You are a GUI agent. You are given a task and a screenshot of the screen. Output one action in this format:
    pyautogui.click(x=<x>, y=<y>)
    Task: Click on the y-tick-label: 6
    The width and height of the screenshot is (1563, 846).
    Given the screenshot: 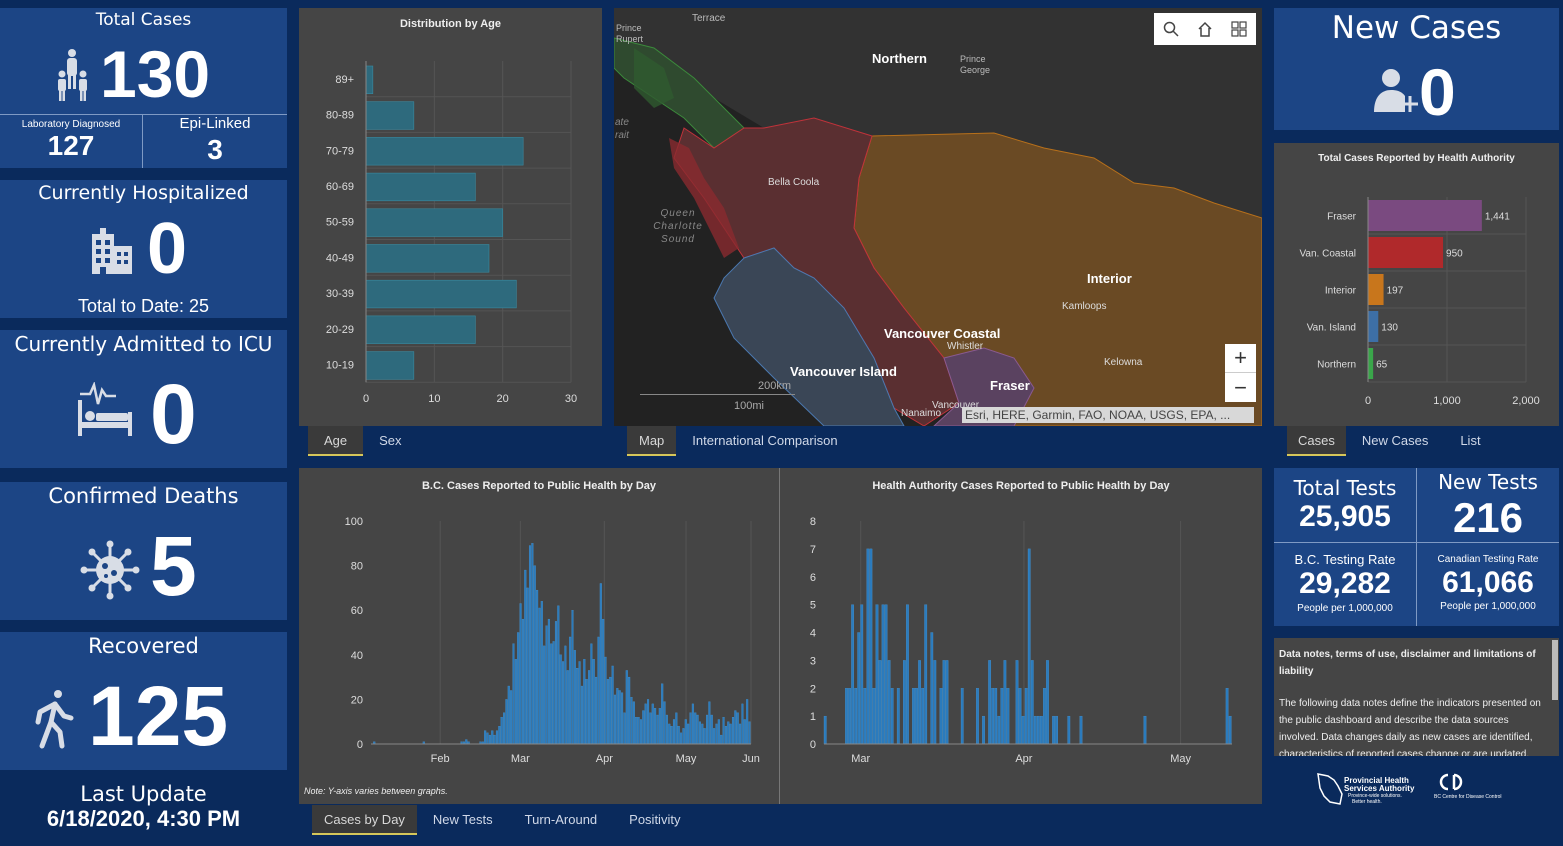 What is the action you would take?
    pyautogui.click(x=813, y=578)
    